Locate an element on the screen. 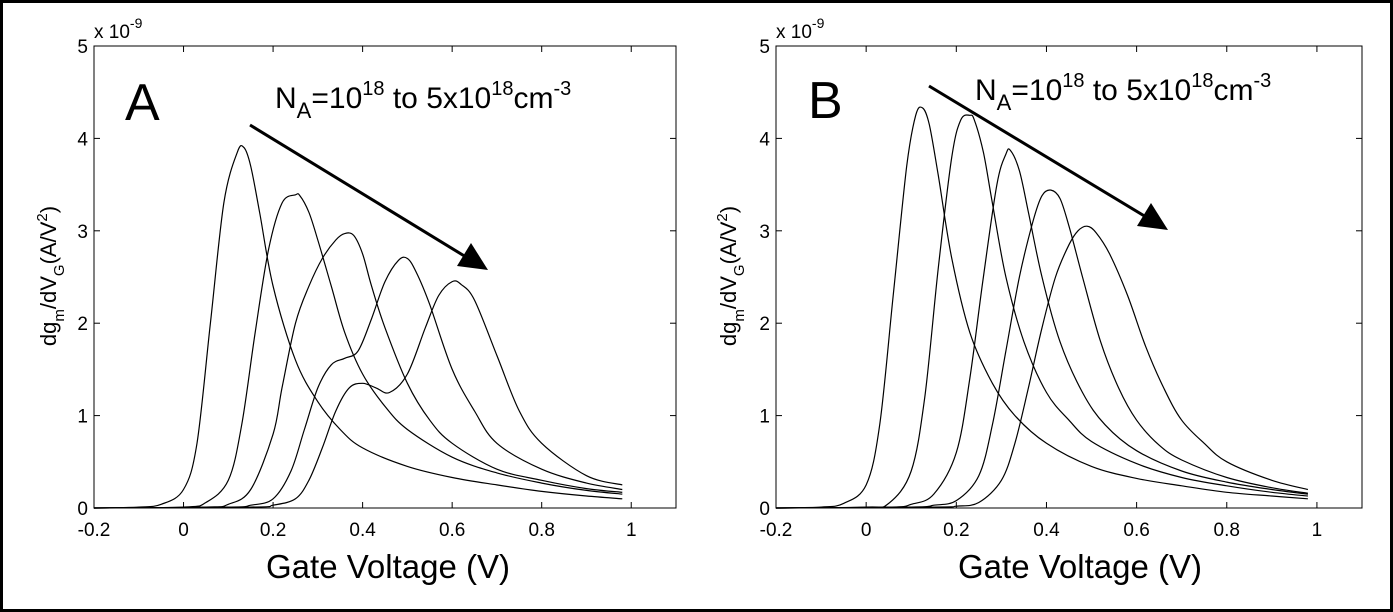 The image size is (1393, 612). panel-label-a: A is located at coordinates (142, 103).